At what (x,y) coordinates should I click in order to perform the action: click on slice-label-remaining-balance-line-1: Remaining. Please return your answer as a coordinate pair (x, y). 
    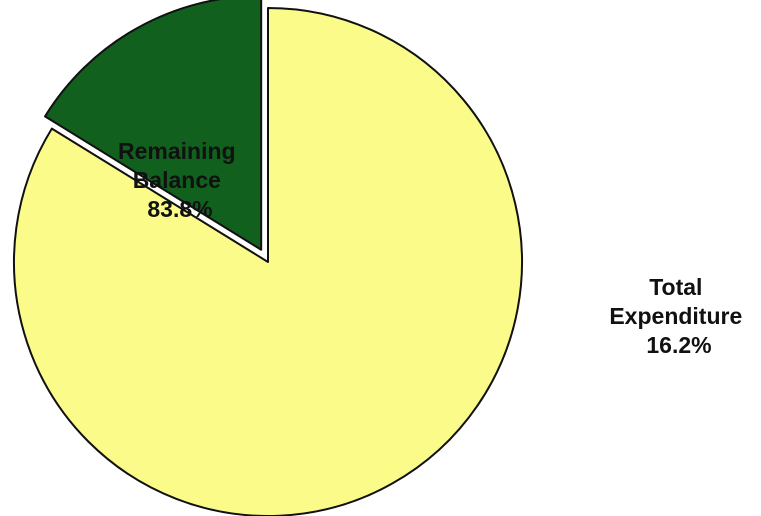
    Looking at the image, I should click on (177, 151).